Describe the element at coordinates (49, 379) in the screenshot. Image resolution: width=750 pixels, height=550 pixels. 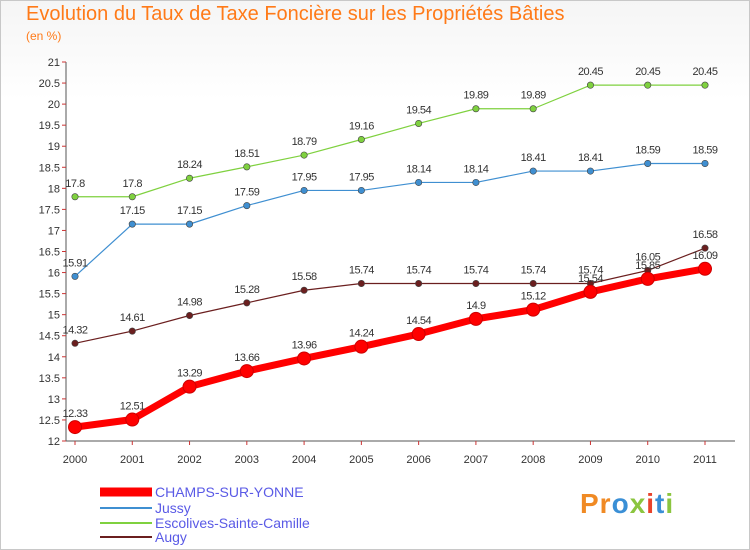
I see `y-tick-label: 13.5` at that location.